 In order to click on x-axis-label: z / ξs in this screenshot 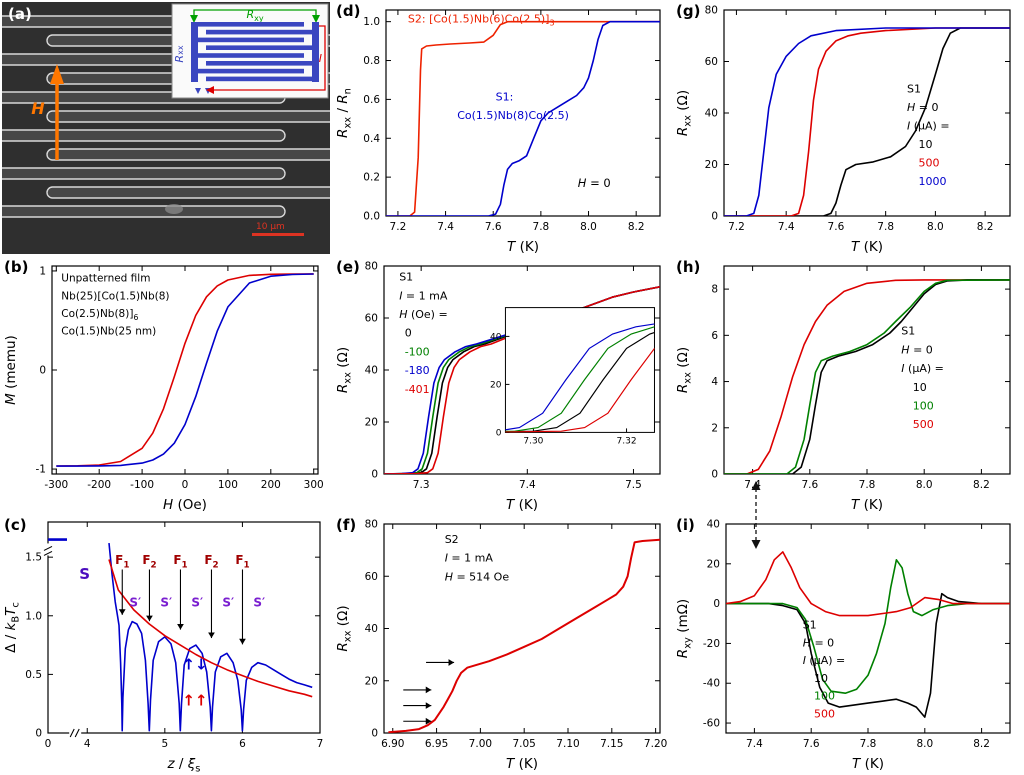, I will do `click(184, 764)`.